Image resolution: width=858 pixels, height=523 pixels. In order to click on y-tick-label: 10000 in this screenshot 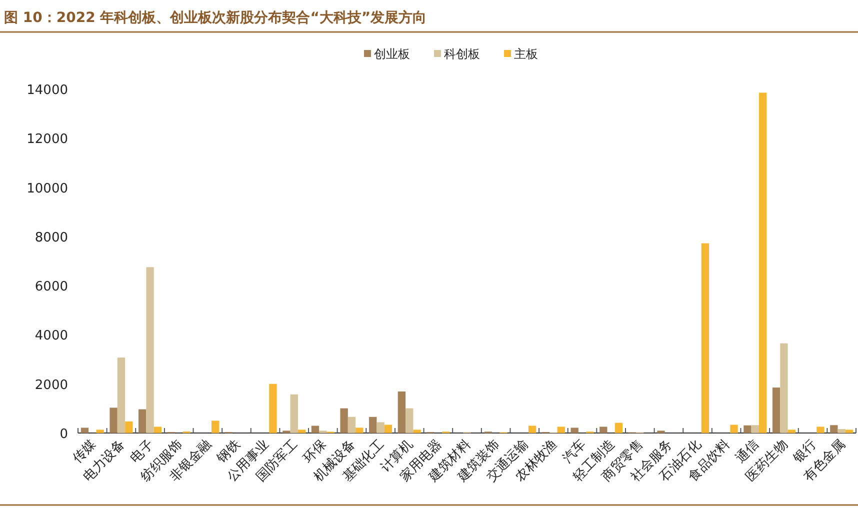, I will do `click(47, 188)`.